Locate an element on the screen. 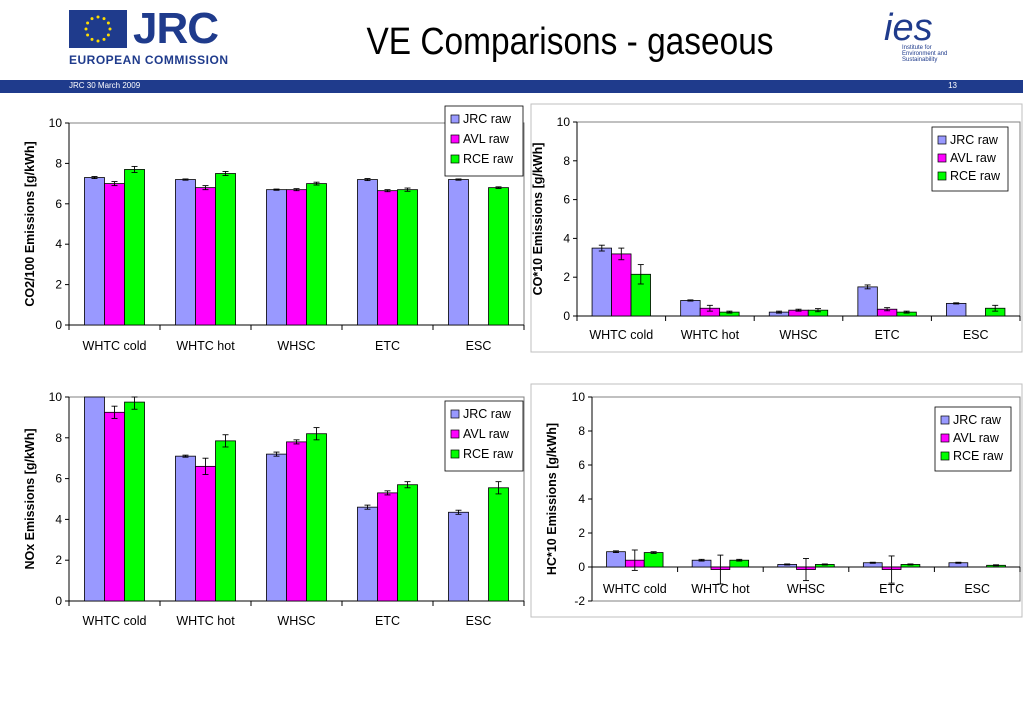 Image resolution: width=1023 pixels, height=708 pixels. ies-caption-line: Environment and is located at coordinates (925, 54).